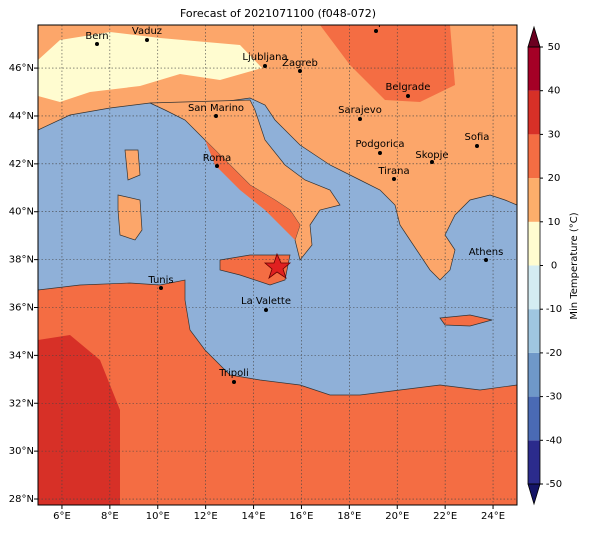 The height and width of the screenshot is (533, 592). Describe the element at coordinates (574, 265) in the screenshot. I see `colorbar-label: Min Temperature (°C)` at that location.